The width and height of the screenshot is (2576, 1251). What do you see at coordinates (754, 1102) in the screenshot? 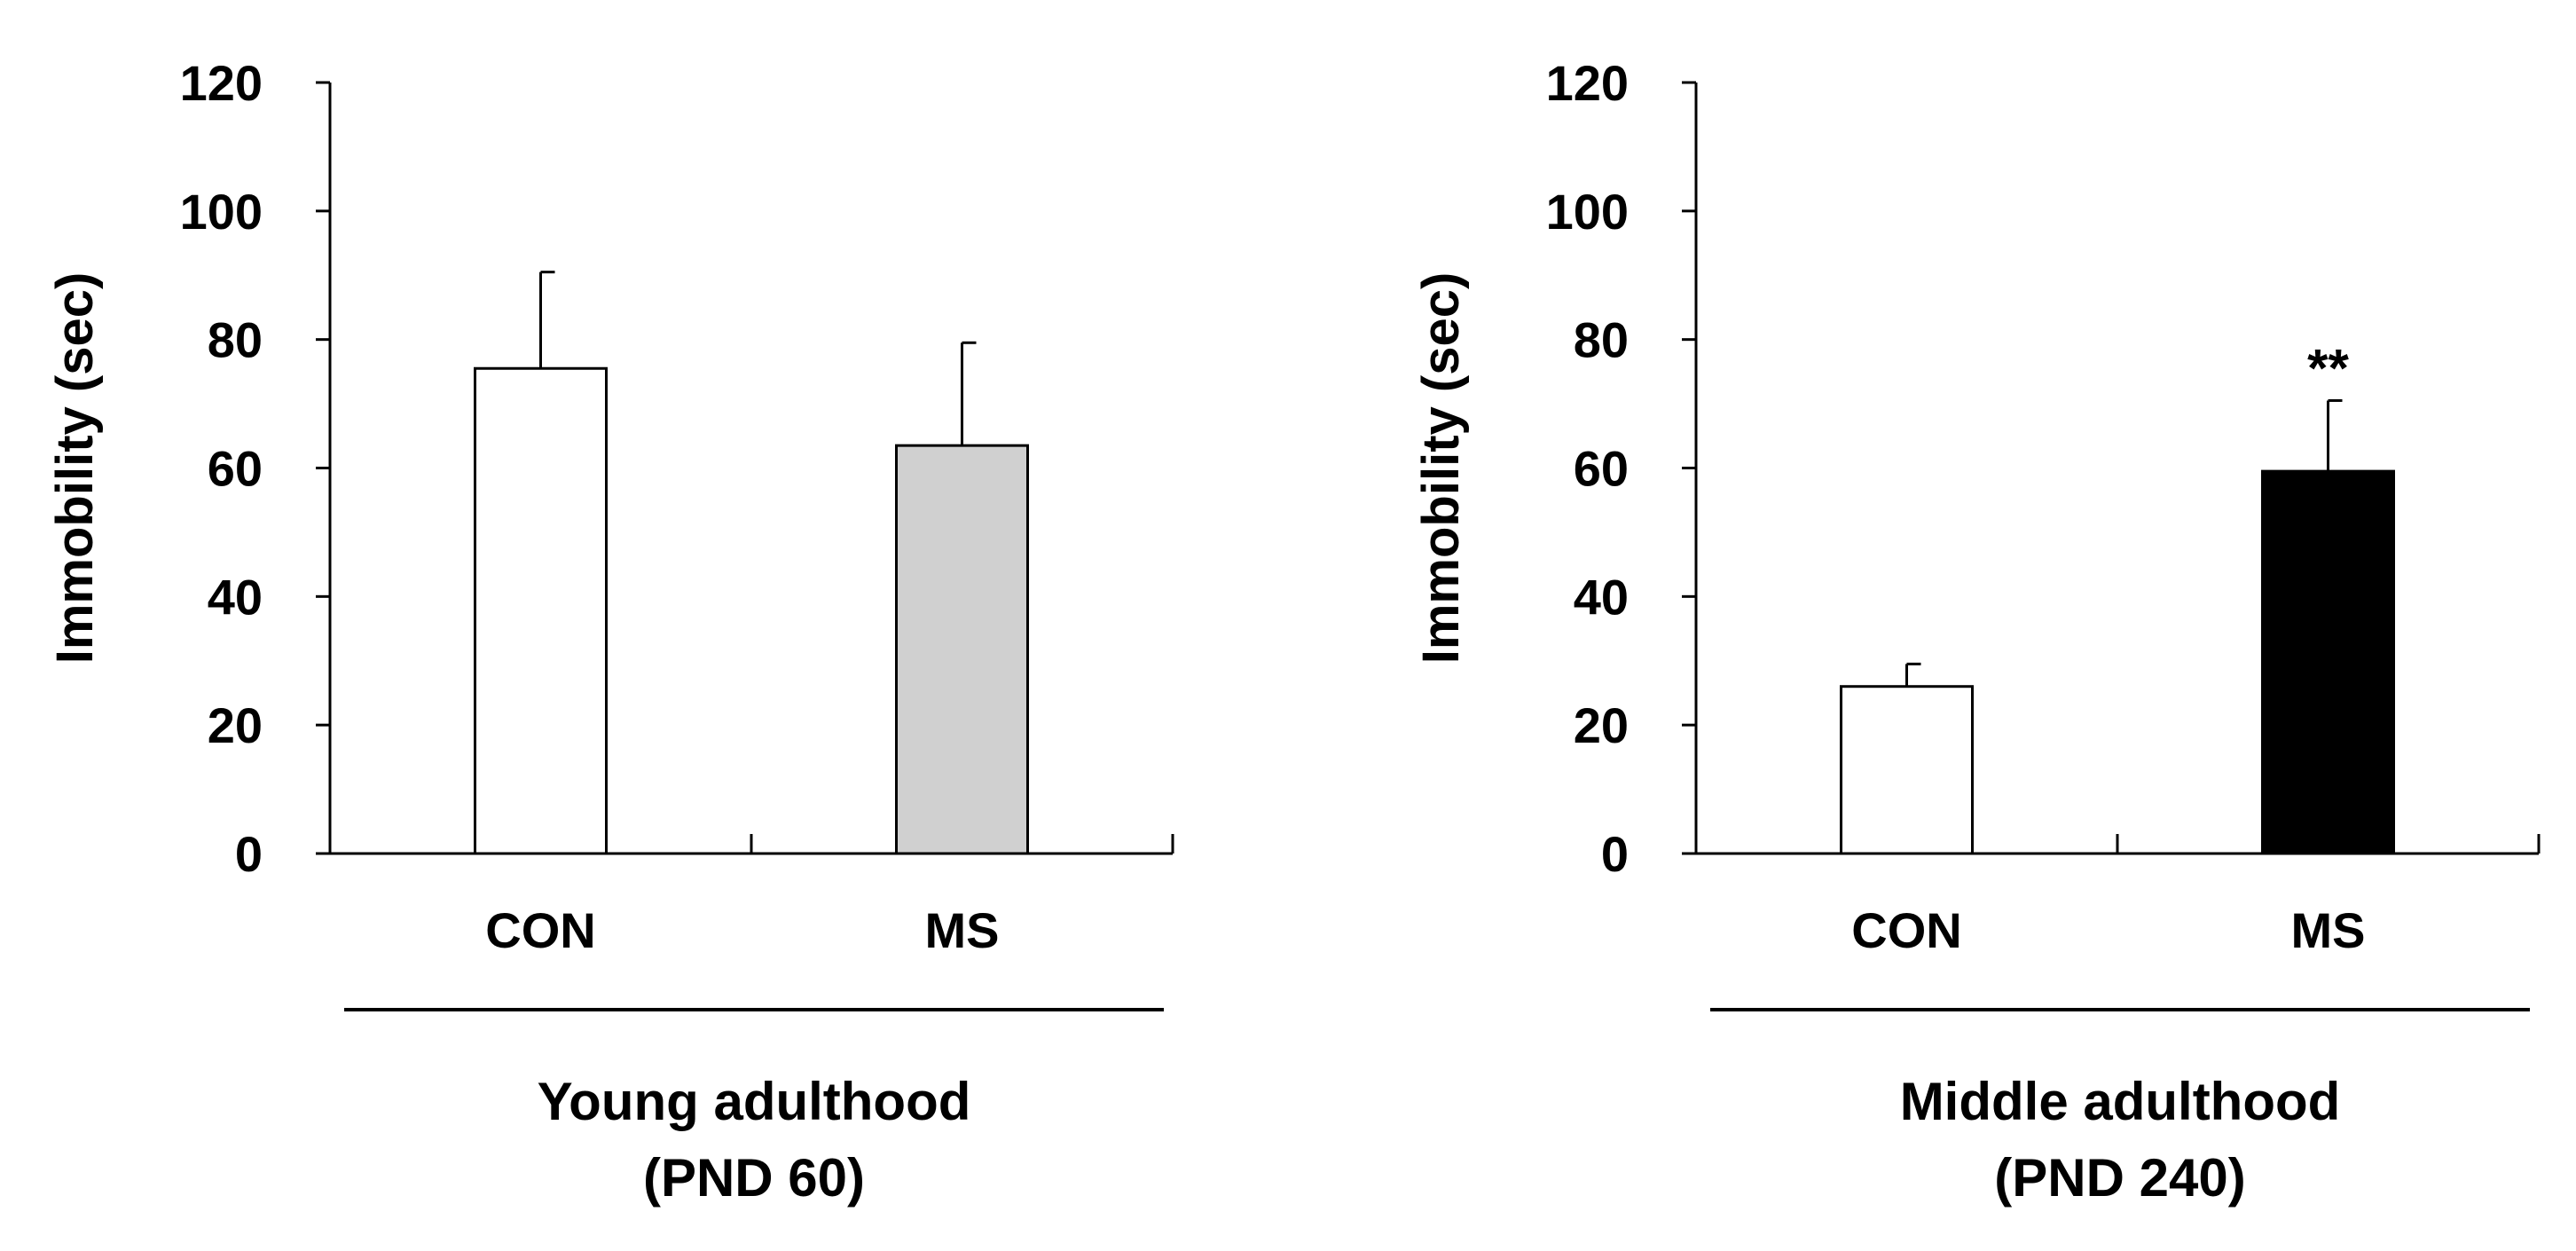
I see `group-label: Young adulthood` at bounding box center [754, 1102].